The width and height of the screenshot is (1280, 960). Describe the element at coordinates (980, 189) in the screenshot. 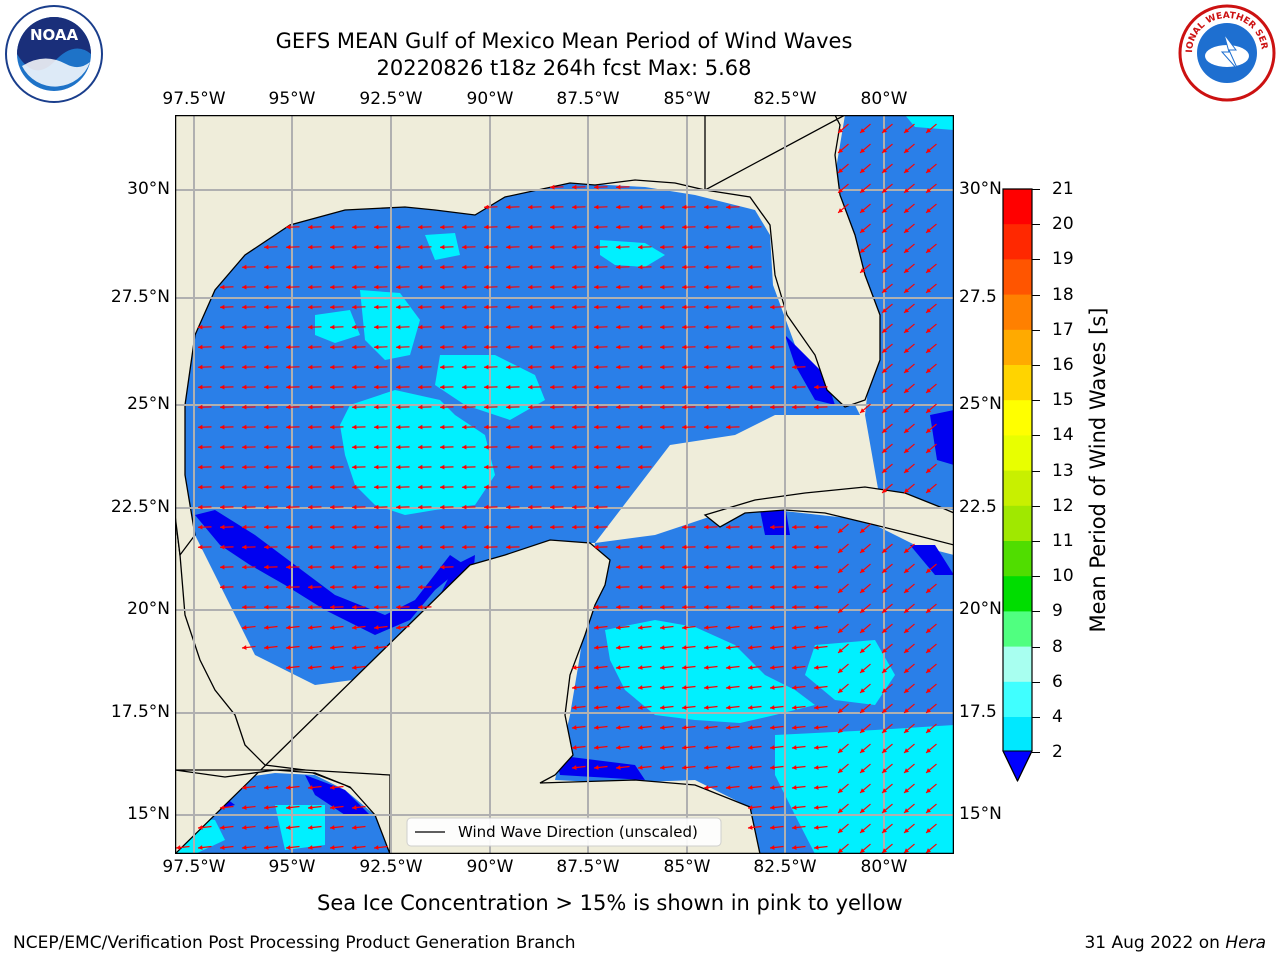

I see `lat-label-right: 30°N` at that location.